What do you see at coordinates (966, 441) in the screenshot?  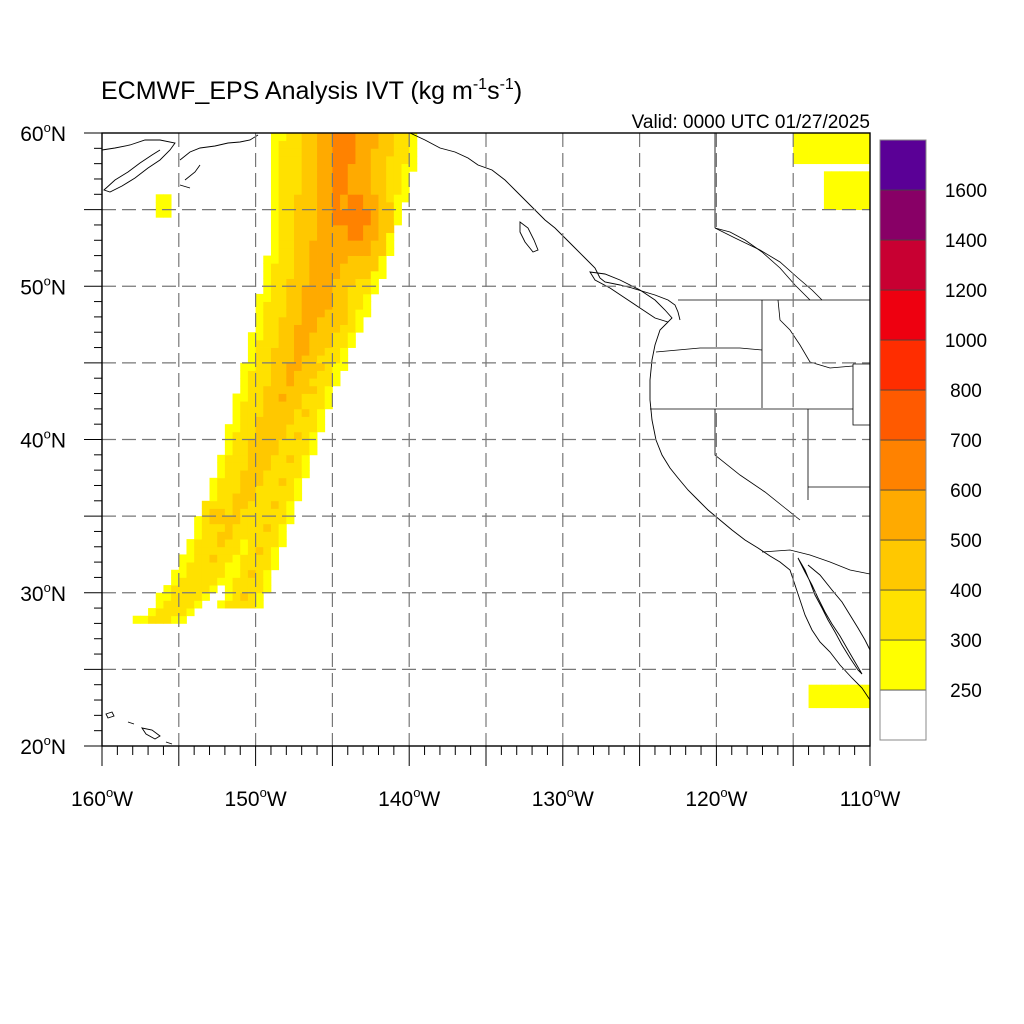 I see `colorbar-label: 700` at bounding box center [966, 441].